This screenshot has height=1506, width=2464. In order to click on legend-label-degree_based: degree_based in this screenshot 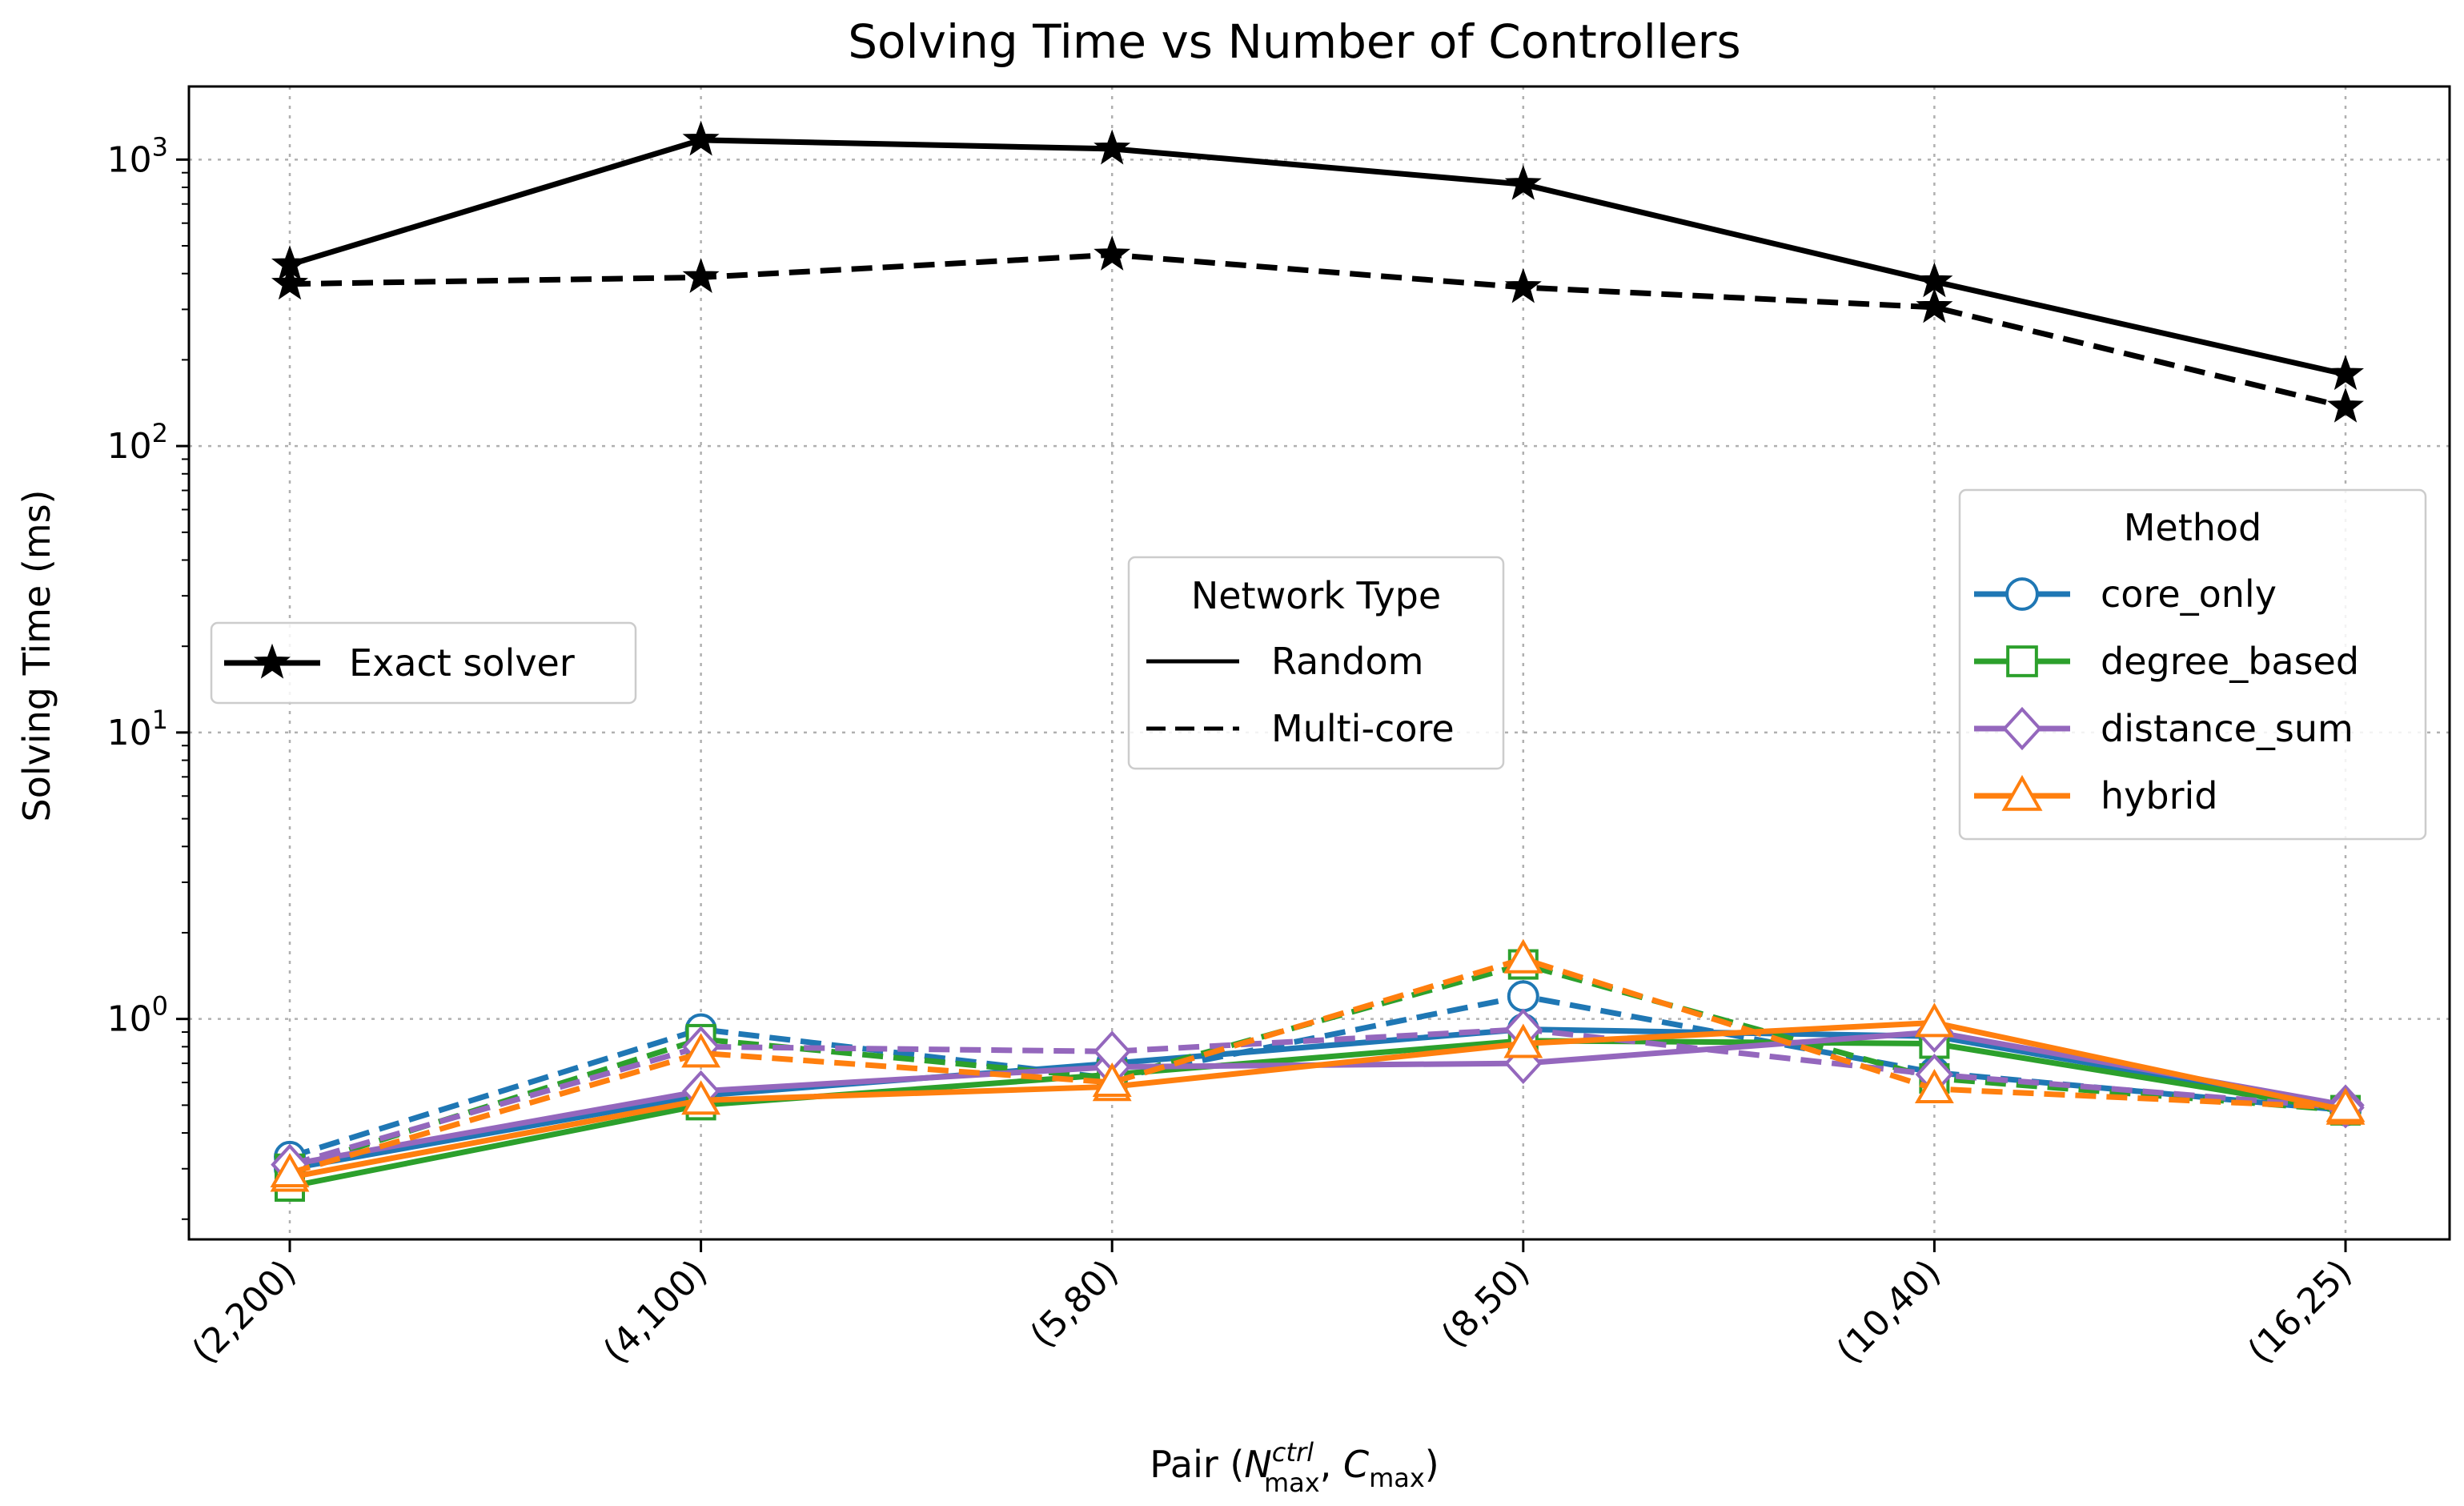, I will do `click(2230, 661)`.